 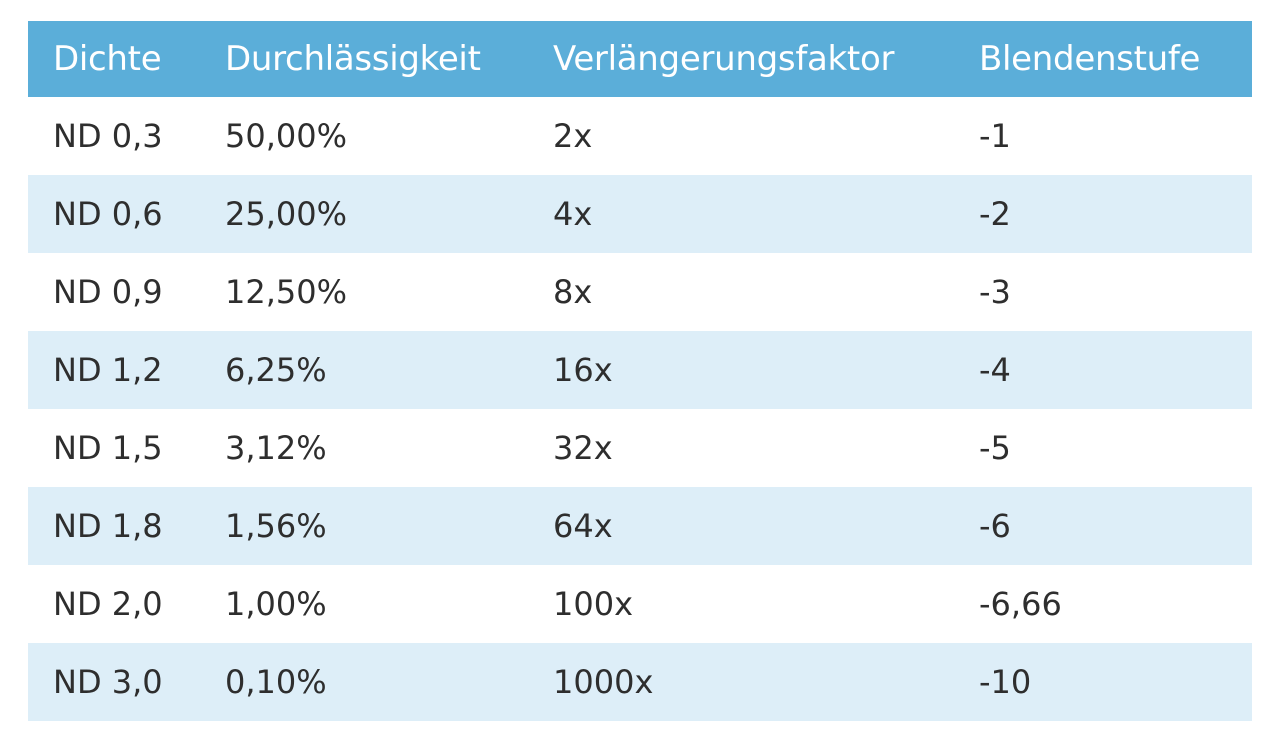 I want to click on cell-dichte: ND 3,0, so click(x=108, y=682).